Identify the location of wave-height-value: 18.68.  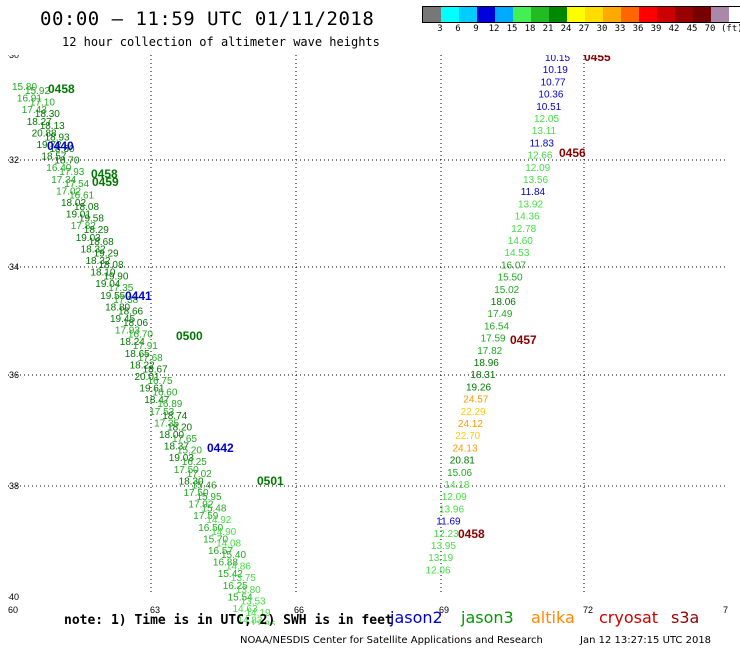
(101, 242).